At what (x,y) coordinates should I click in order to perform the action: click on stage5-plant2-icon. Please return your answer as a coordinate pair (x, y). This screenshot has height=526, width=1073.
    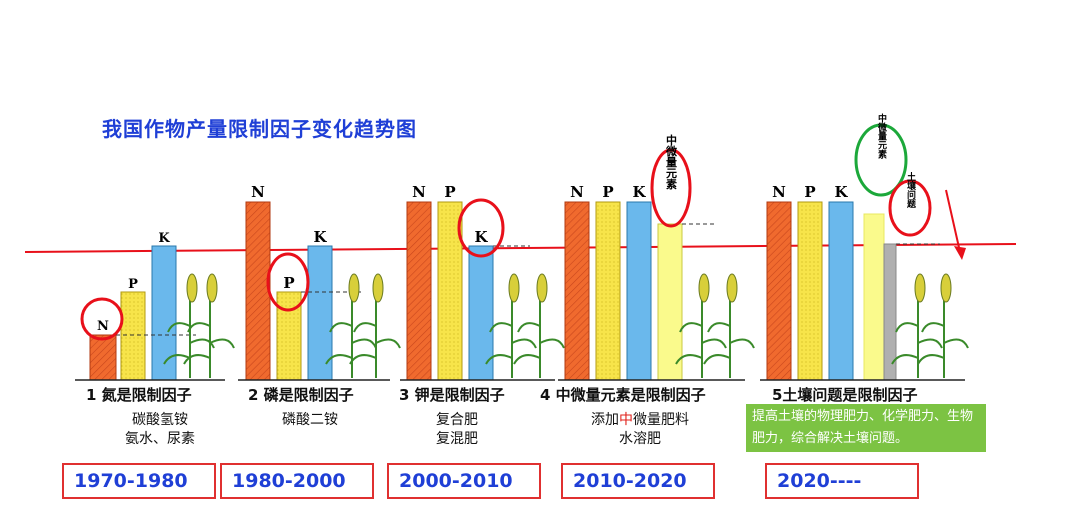
    Looking at the image, I should click on (943, 326).